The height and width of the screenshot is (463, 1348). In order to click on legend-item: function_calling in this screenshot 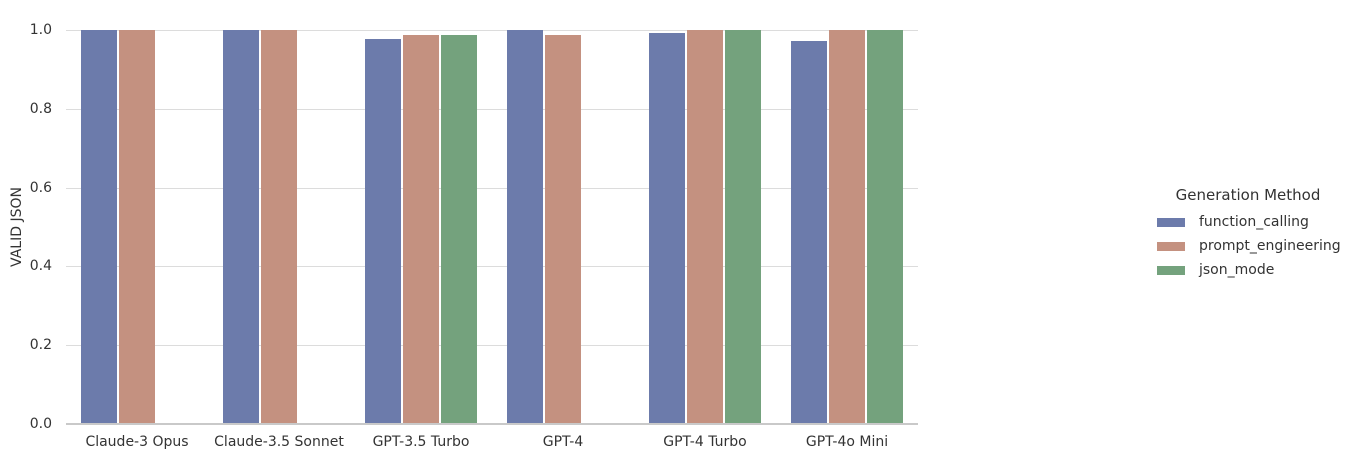, I will do `click(1248, 222)`.